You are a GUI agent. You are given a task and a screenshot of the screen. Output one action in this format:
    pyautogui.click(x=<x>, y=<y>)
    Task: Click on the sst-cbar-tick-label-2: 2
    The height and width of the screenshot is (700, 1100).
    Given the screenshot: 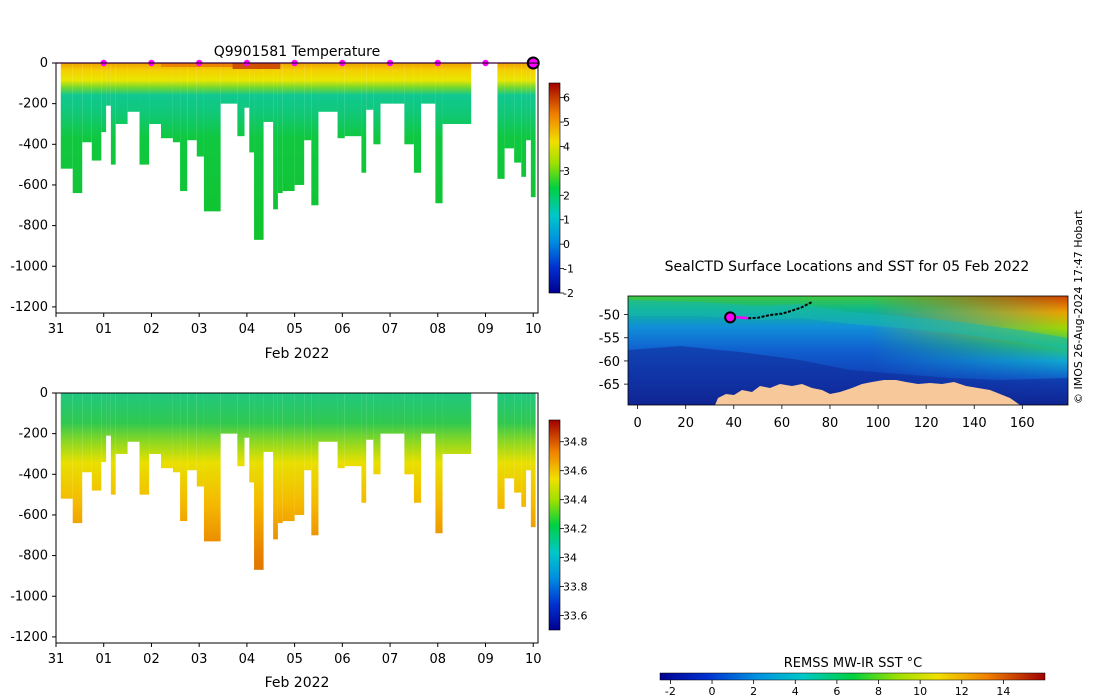 What is the action you would take?
    pyautogui.click(x=753, y=691)
    